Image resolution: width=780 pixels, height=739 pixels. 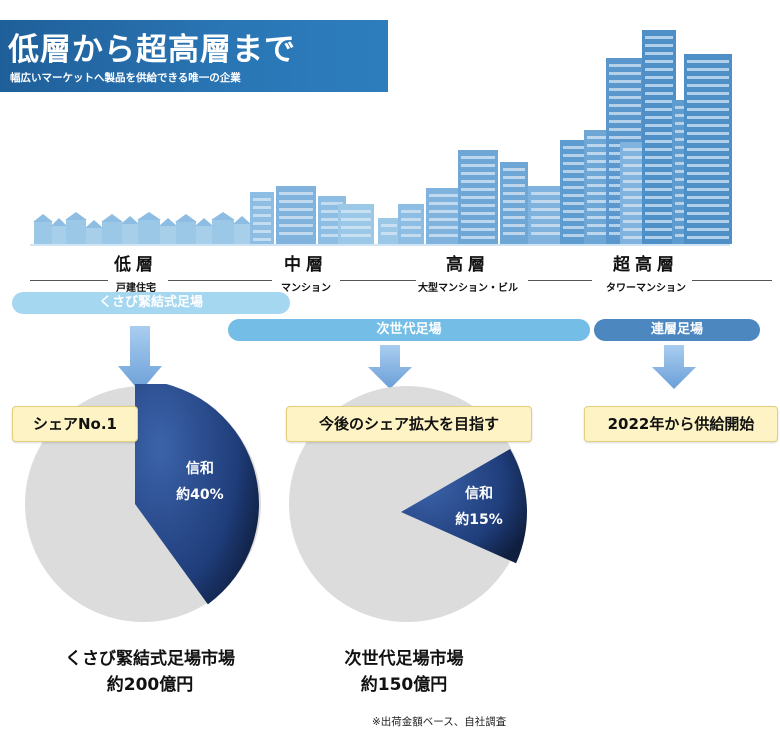 I want to click on tier-mid-desc: マンション, so click(x=306, y=288).